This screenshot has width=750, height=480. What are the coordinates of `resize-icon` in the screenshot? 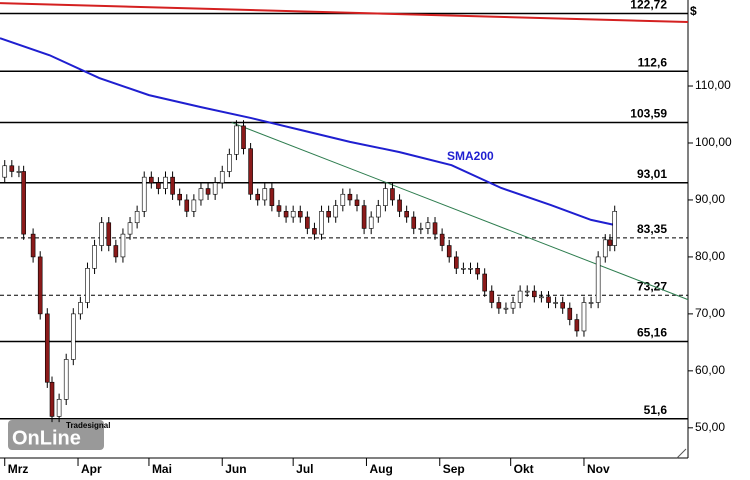 It's located at (681, 453).